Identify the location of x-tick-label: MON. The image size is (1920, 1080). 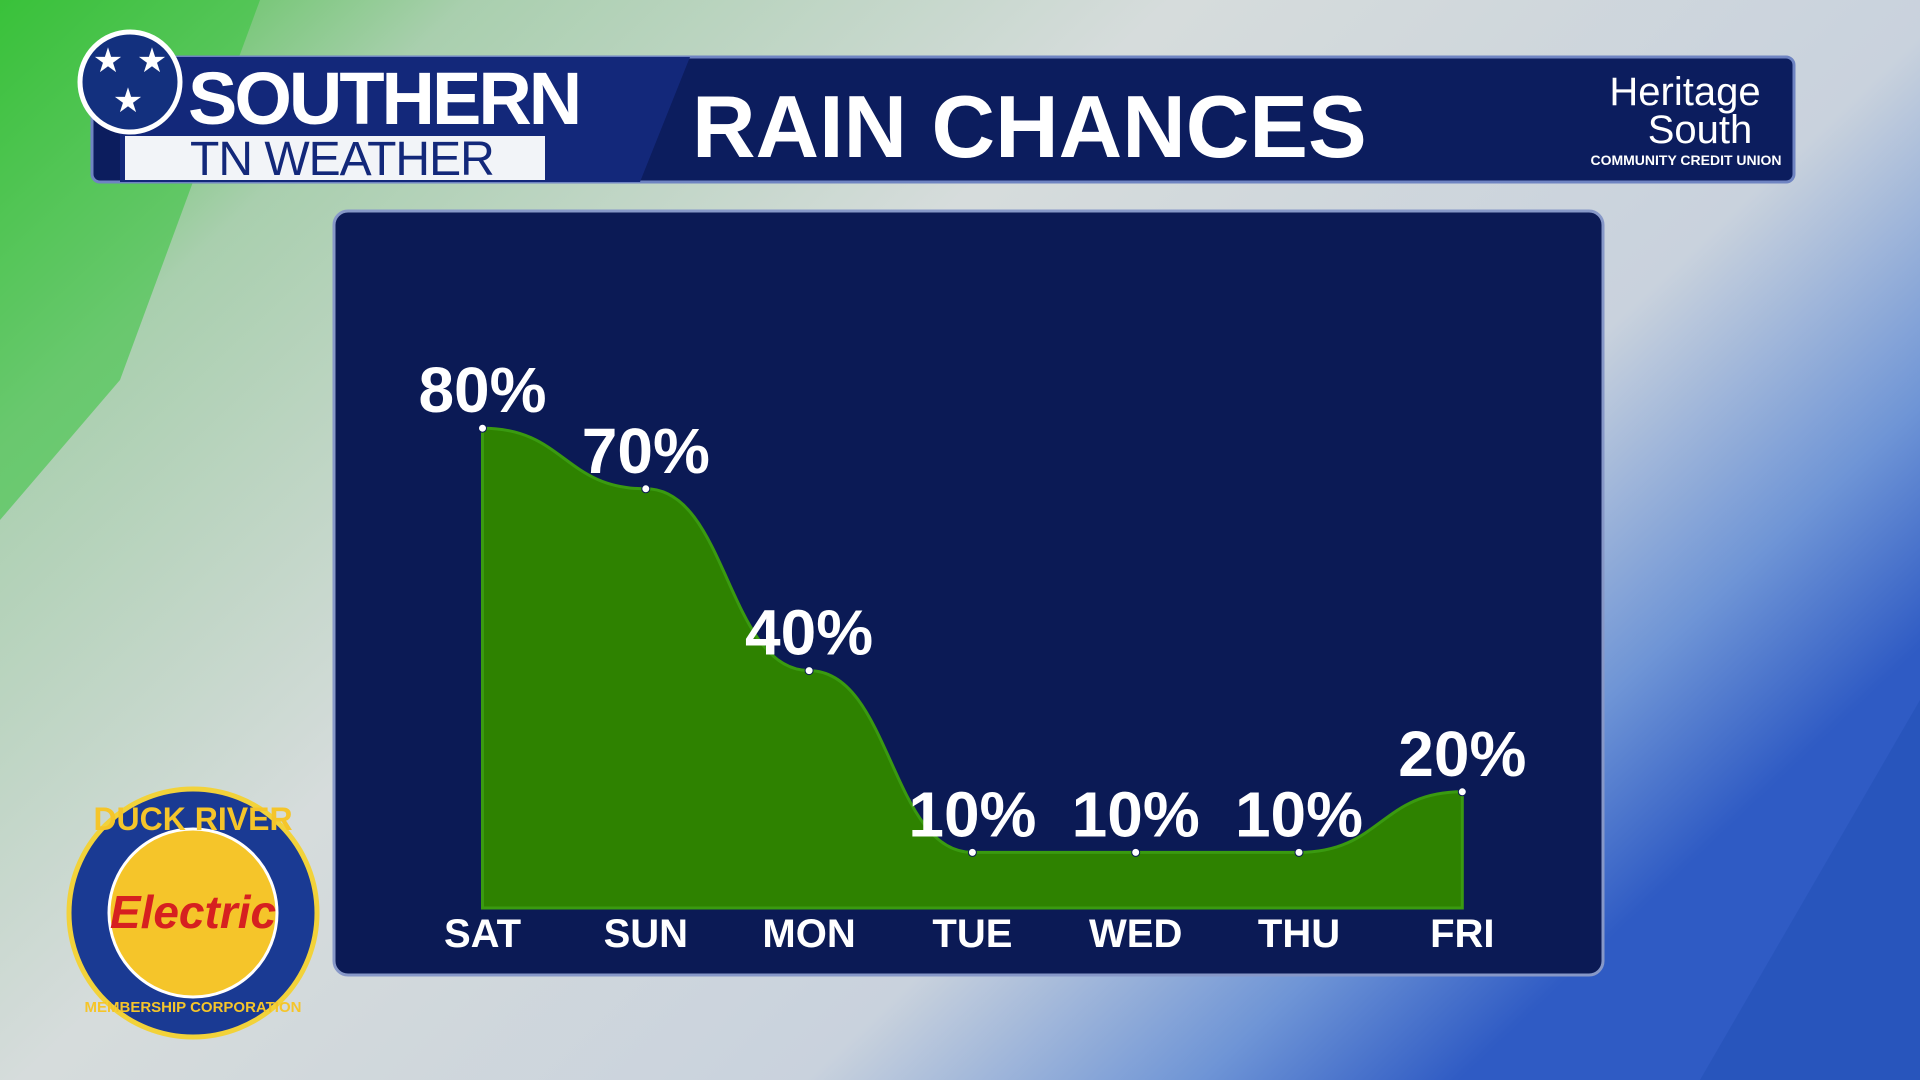
(808, 934).